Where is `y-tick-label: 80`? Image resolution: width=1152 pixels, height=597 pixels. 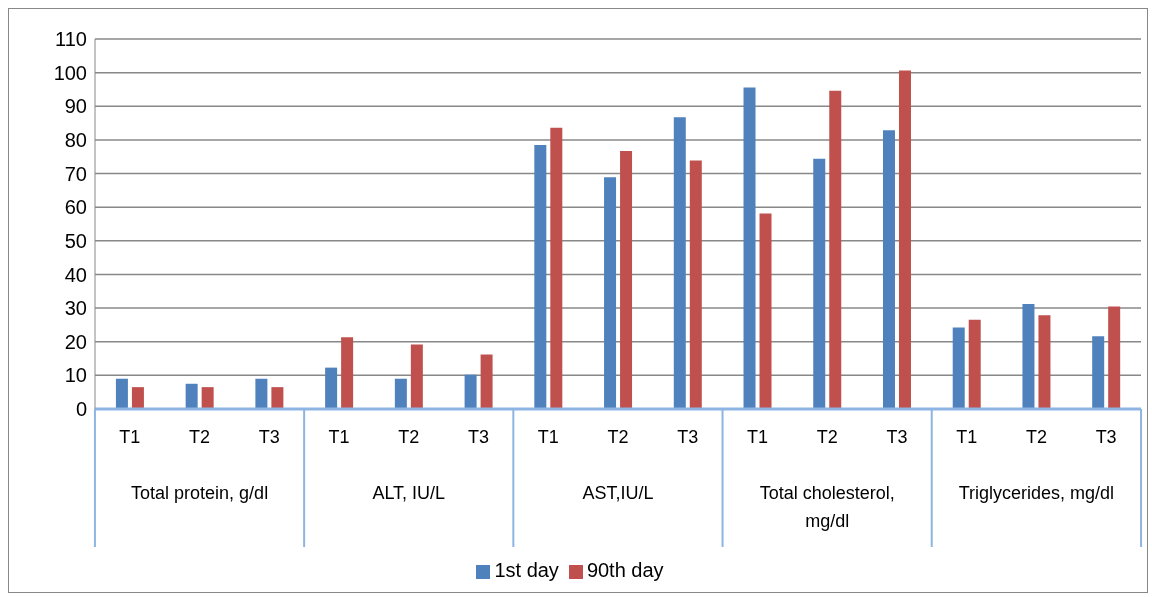 y-tick-label: 80 is located at coordinates (75, 140).